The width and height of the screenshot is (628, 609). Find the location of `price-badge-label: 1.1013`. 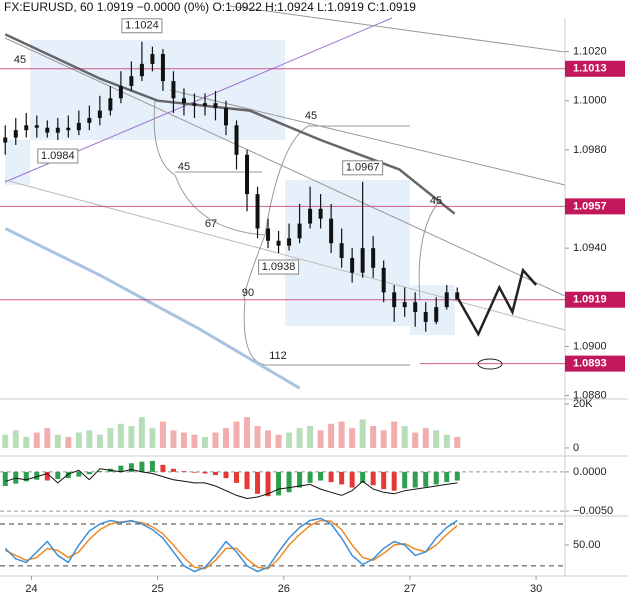

price-badge-label: 1.1013 is located at coordinates (590, 69).